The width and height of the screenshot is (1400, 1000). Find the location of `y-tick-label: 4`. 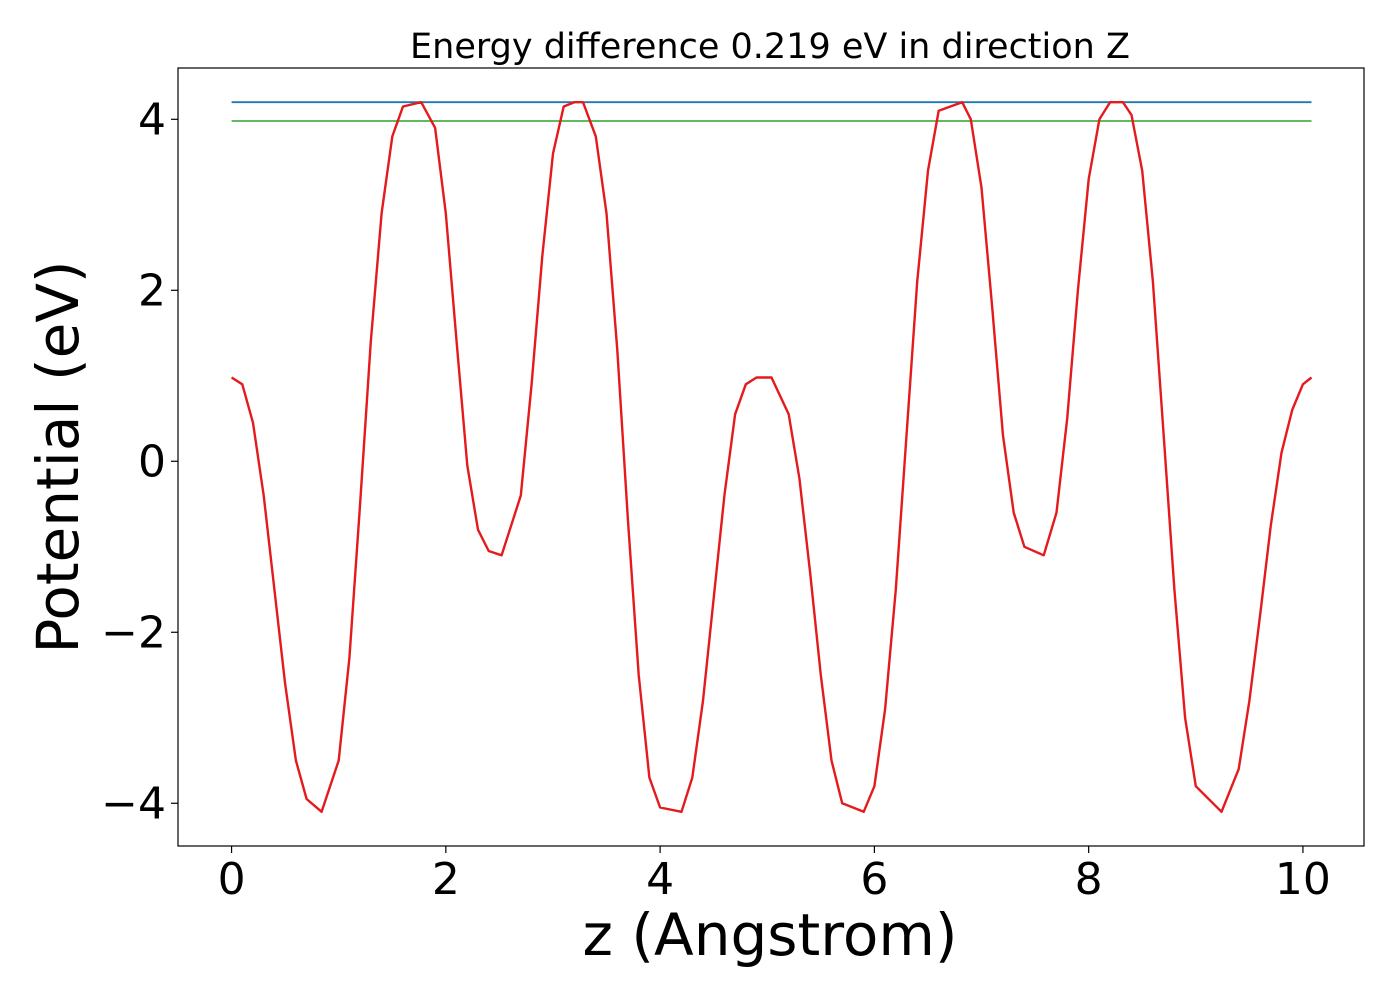

y-tick-label: 4 is located at coordinates (152, 119).